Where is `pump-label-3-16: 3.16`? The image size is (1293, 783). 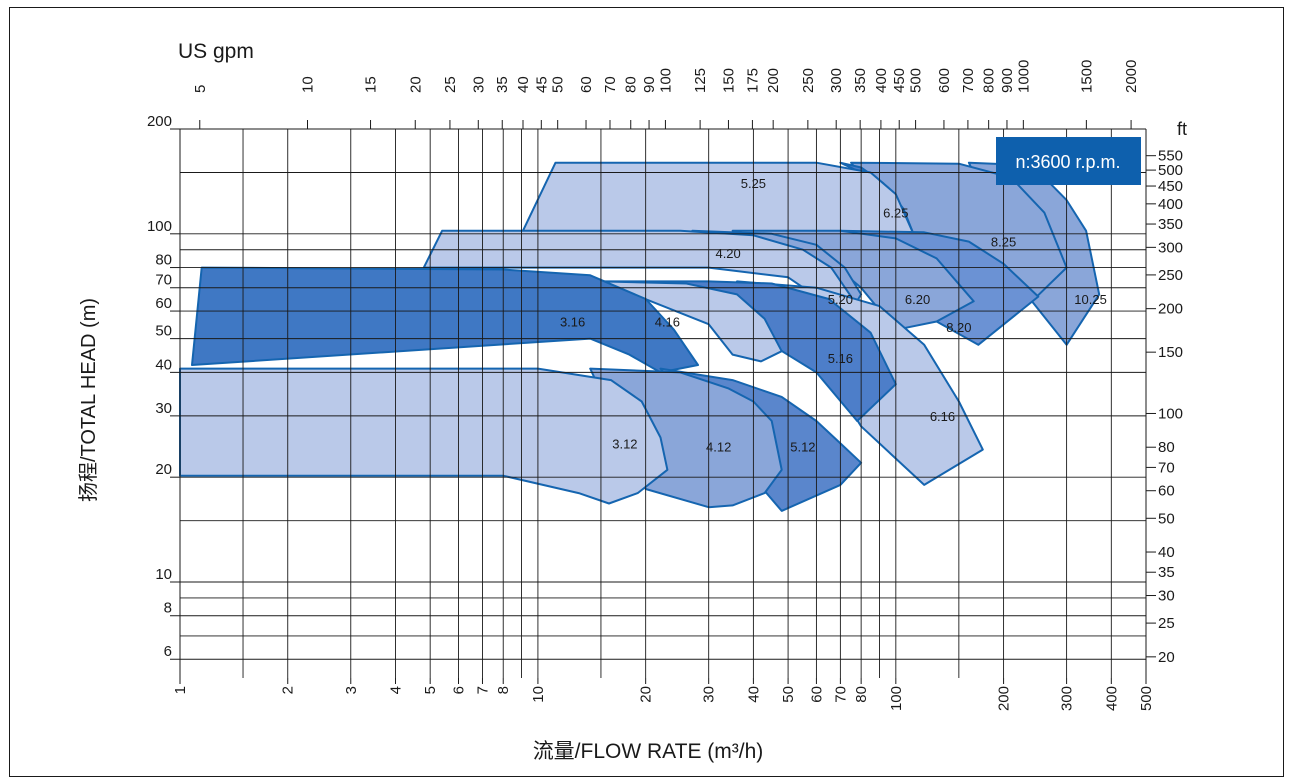
pump-label-3-16: 3.16 is located at coordinates (572, 321).